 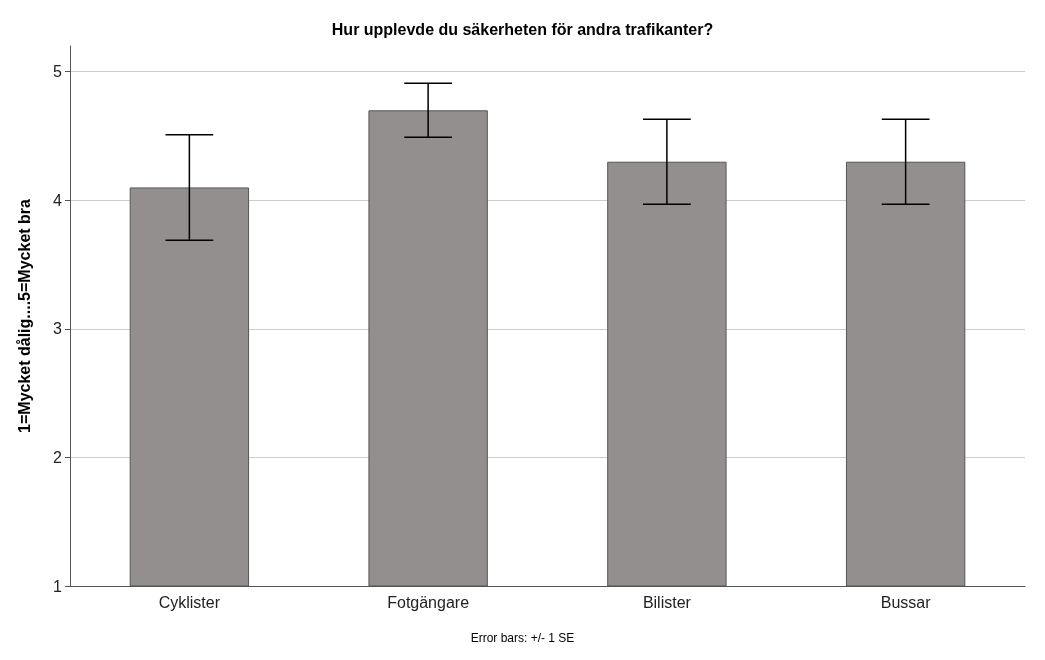 I want to click on x-tick-label: Bilister, so click(x=667, y=602).